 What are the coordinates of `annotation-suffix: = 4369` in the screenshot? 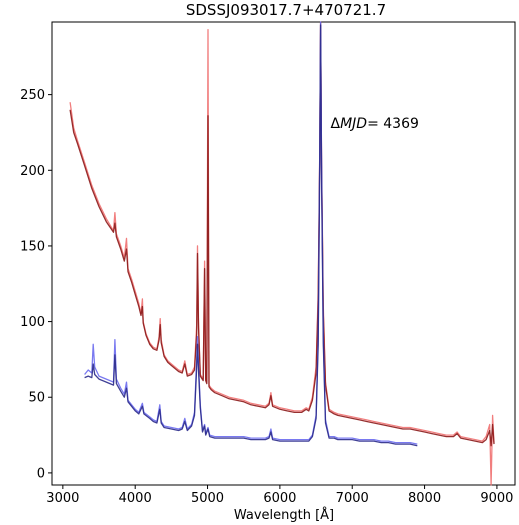 It's located at (393, 124).